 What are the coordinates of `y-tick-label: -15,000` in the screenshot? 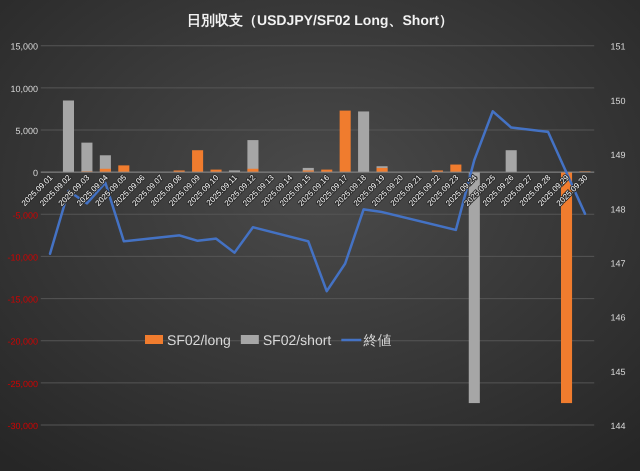 It's located at (22, 299).